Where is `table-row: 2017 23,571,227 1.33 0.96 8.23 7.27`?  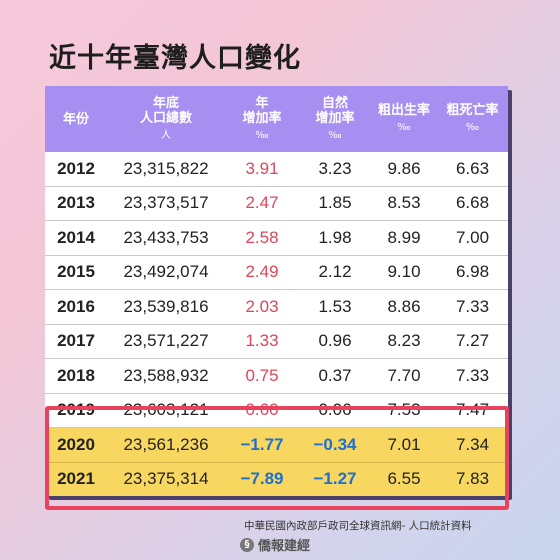
table-row: 2017 23,571,227 1.33 0.96 8.23 7.27 is located at coordinates (276, 342).